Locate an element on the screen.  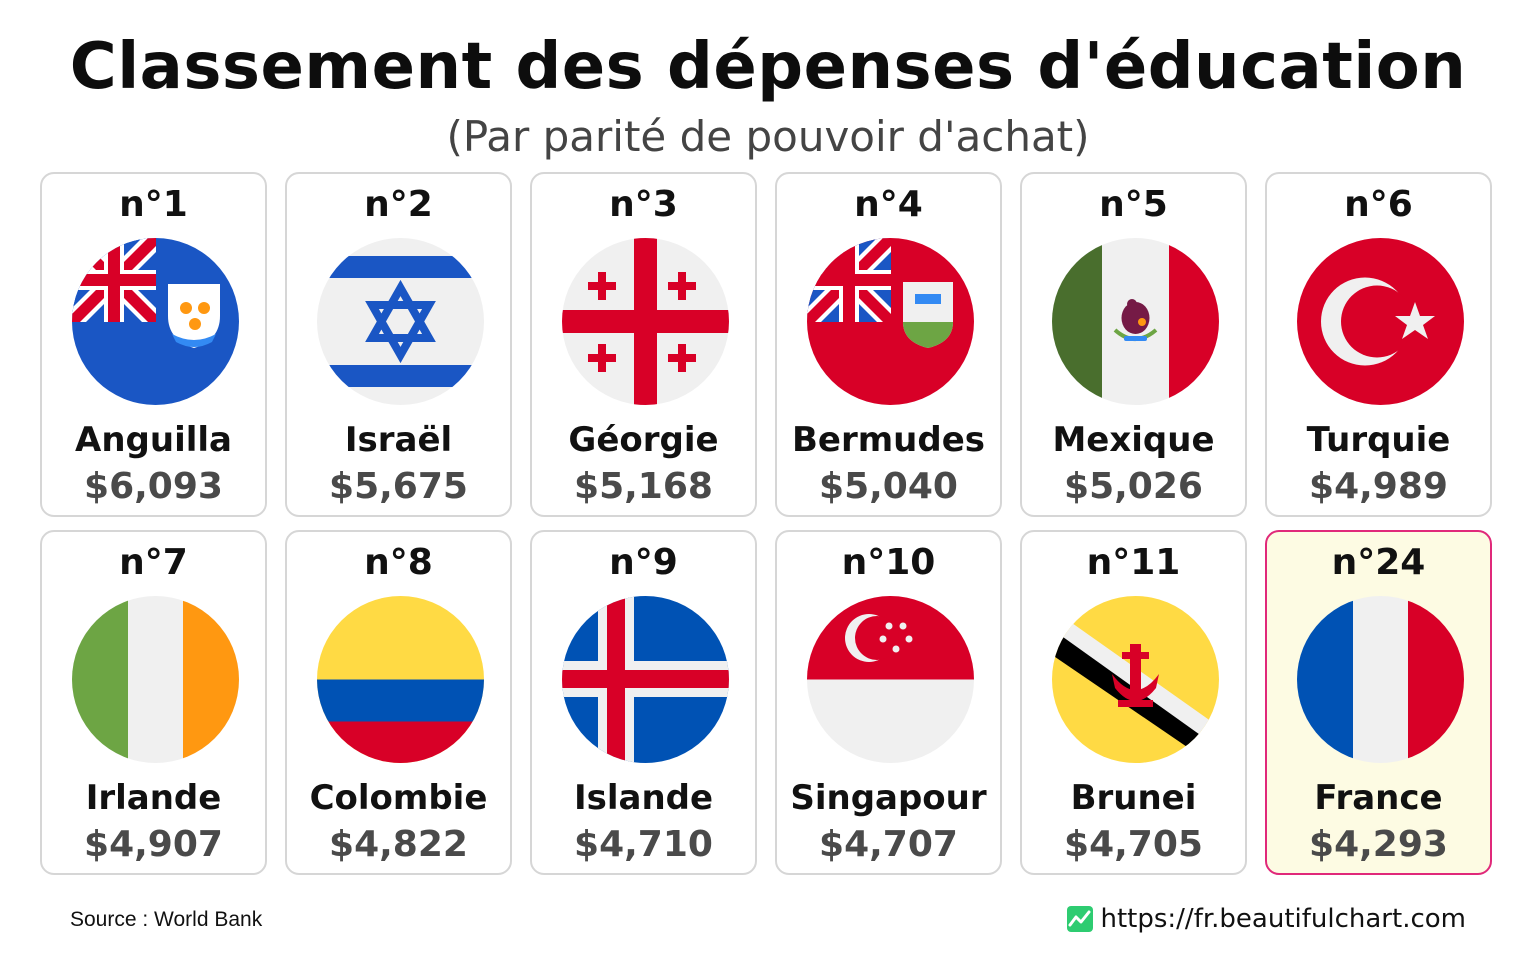
ranking-card: n°11 Brunei $4,705 is located at coordinates (1133, 702).